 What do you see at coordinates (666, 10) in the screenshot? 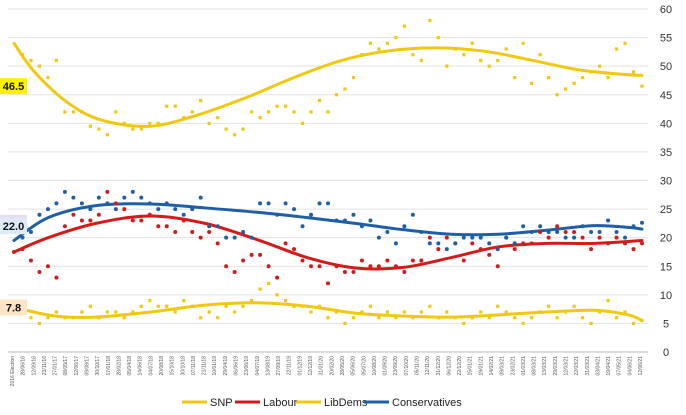
I see `y-tick-label: 60` at bounding box center [666, 10].